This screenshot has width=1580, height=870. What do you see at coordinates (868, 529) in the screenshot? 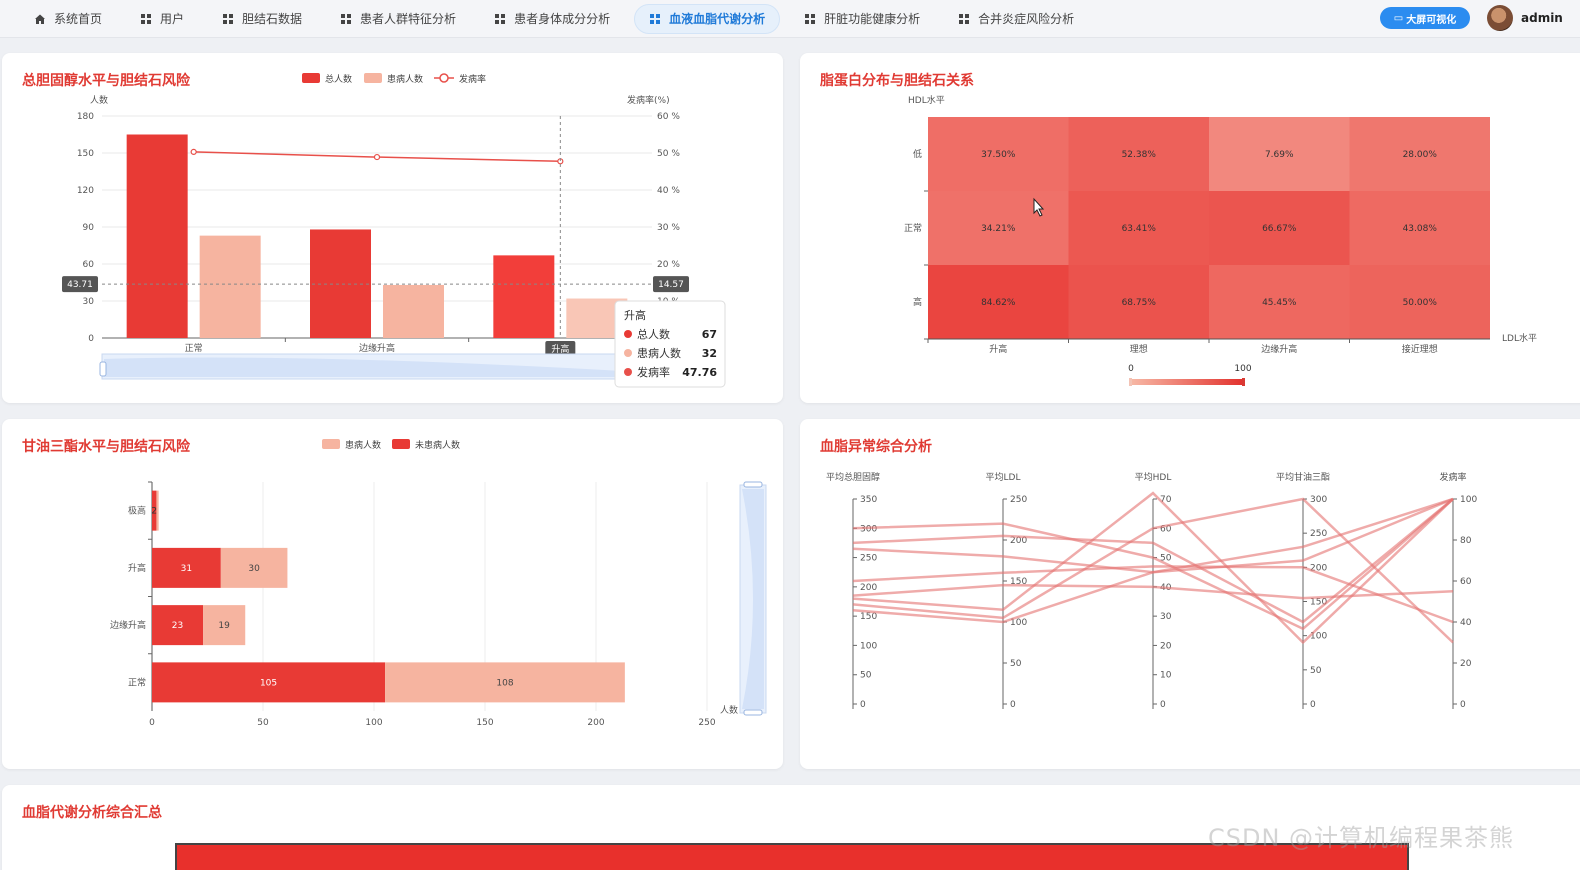
I see `parallel-tick-label: 300` at bounding box center [868, 529].